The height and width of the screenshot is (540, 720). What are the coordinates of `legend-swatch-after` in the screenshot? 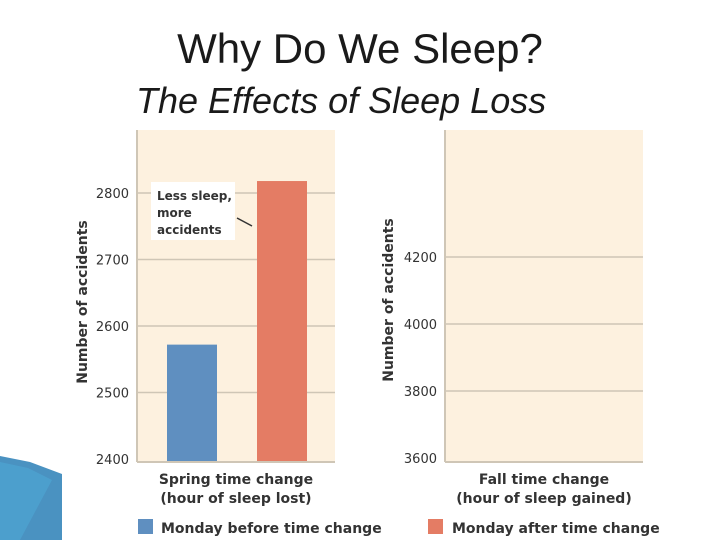 It's located at (435, 526).